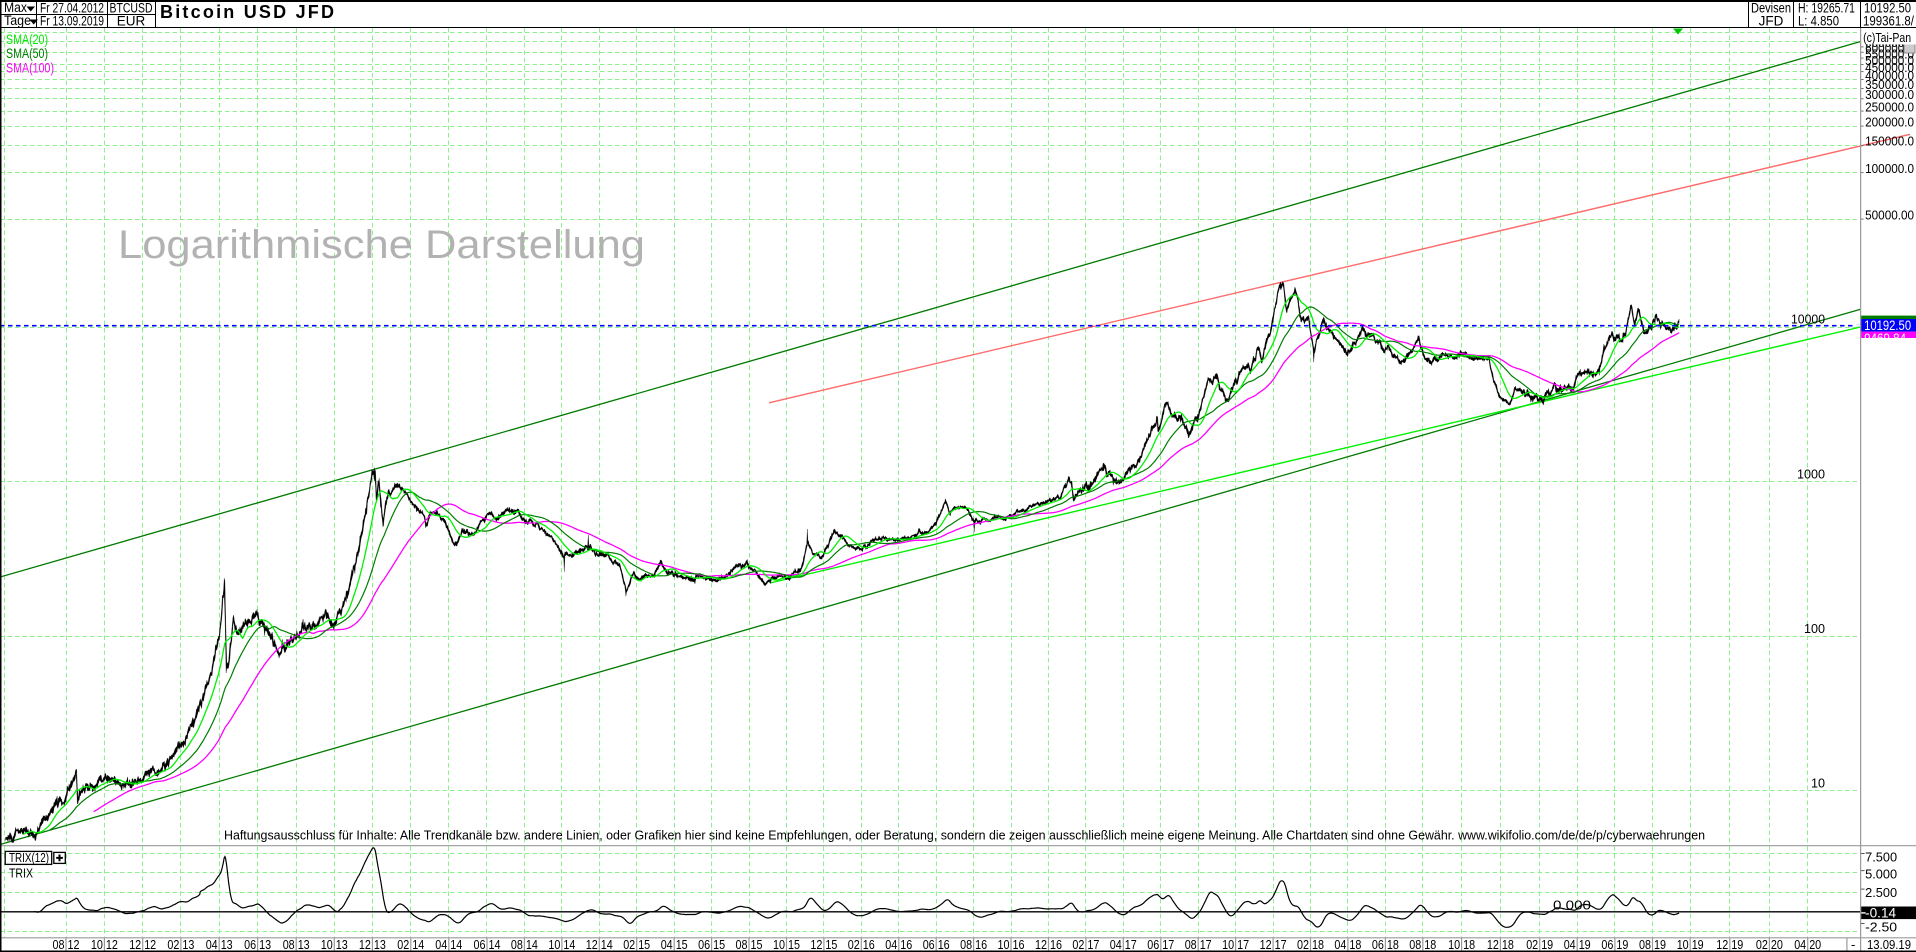  I want to click on svg-text: 2.500, so click(1881, 892).